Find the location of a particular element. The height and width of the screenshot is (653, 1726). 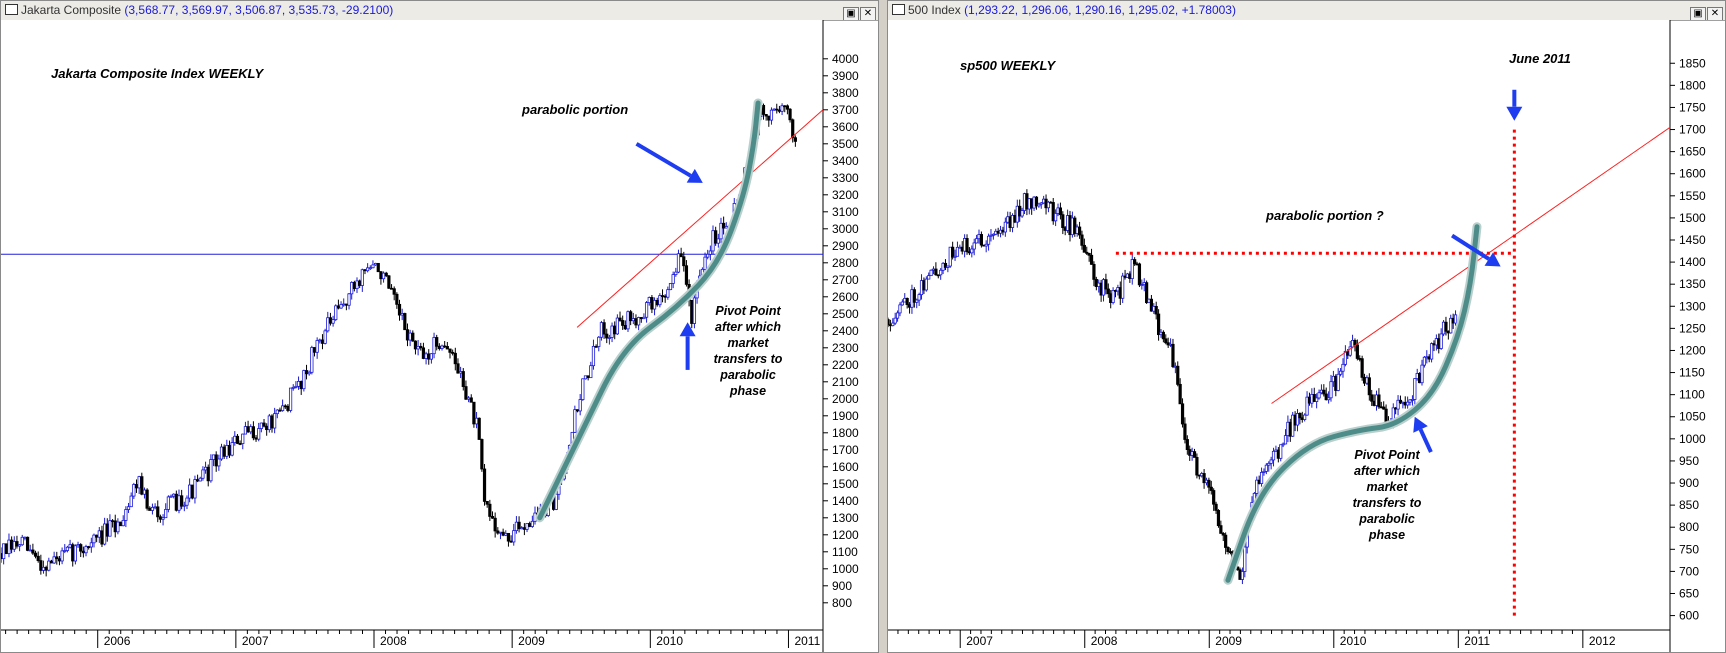

annotation-arrow-head is located at coordinates (694, 175).